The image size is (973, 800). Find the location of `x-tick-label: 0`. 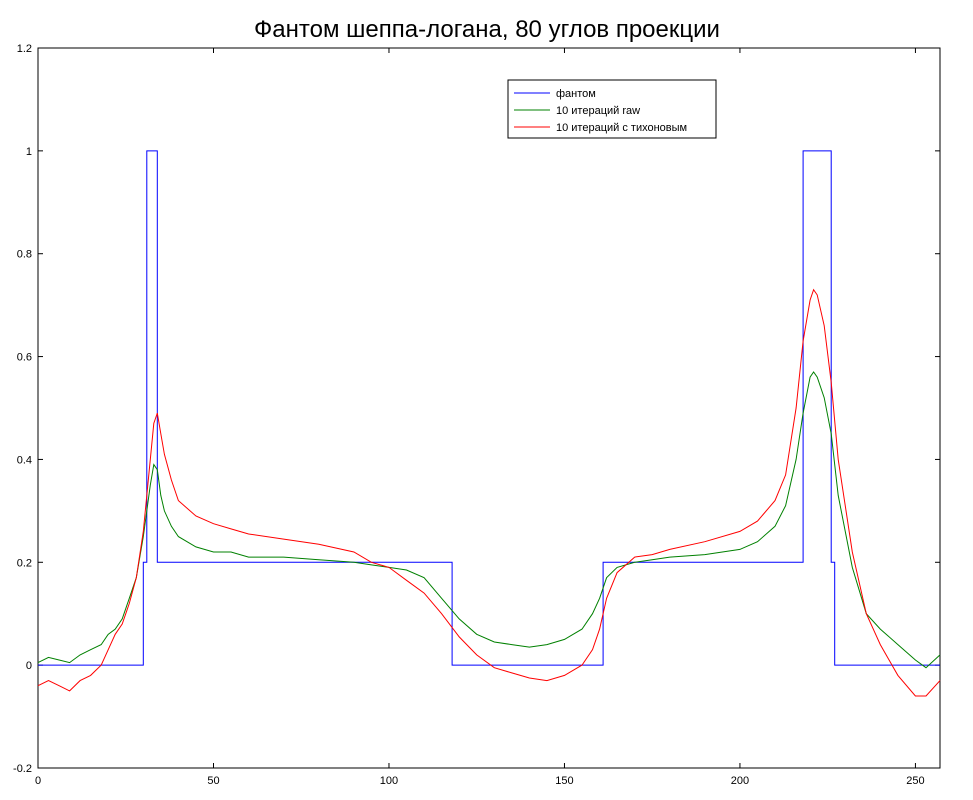

x-tick-label: 0 is located at coordinates (38, 781).